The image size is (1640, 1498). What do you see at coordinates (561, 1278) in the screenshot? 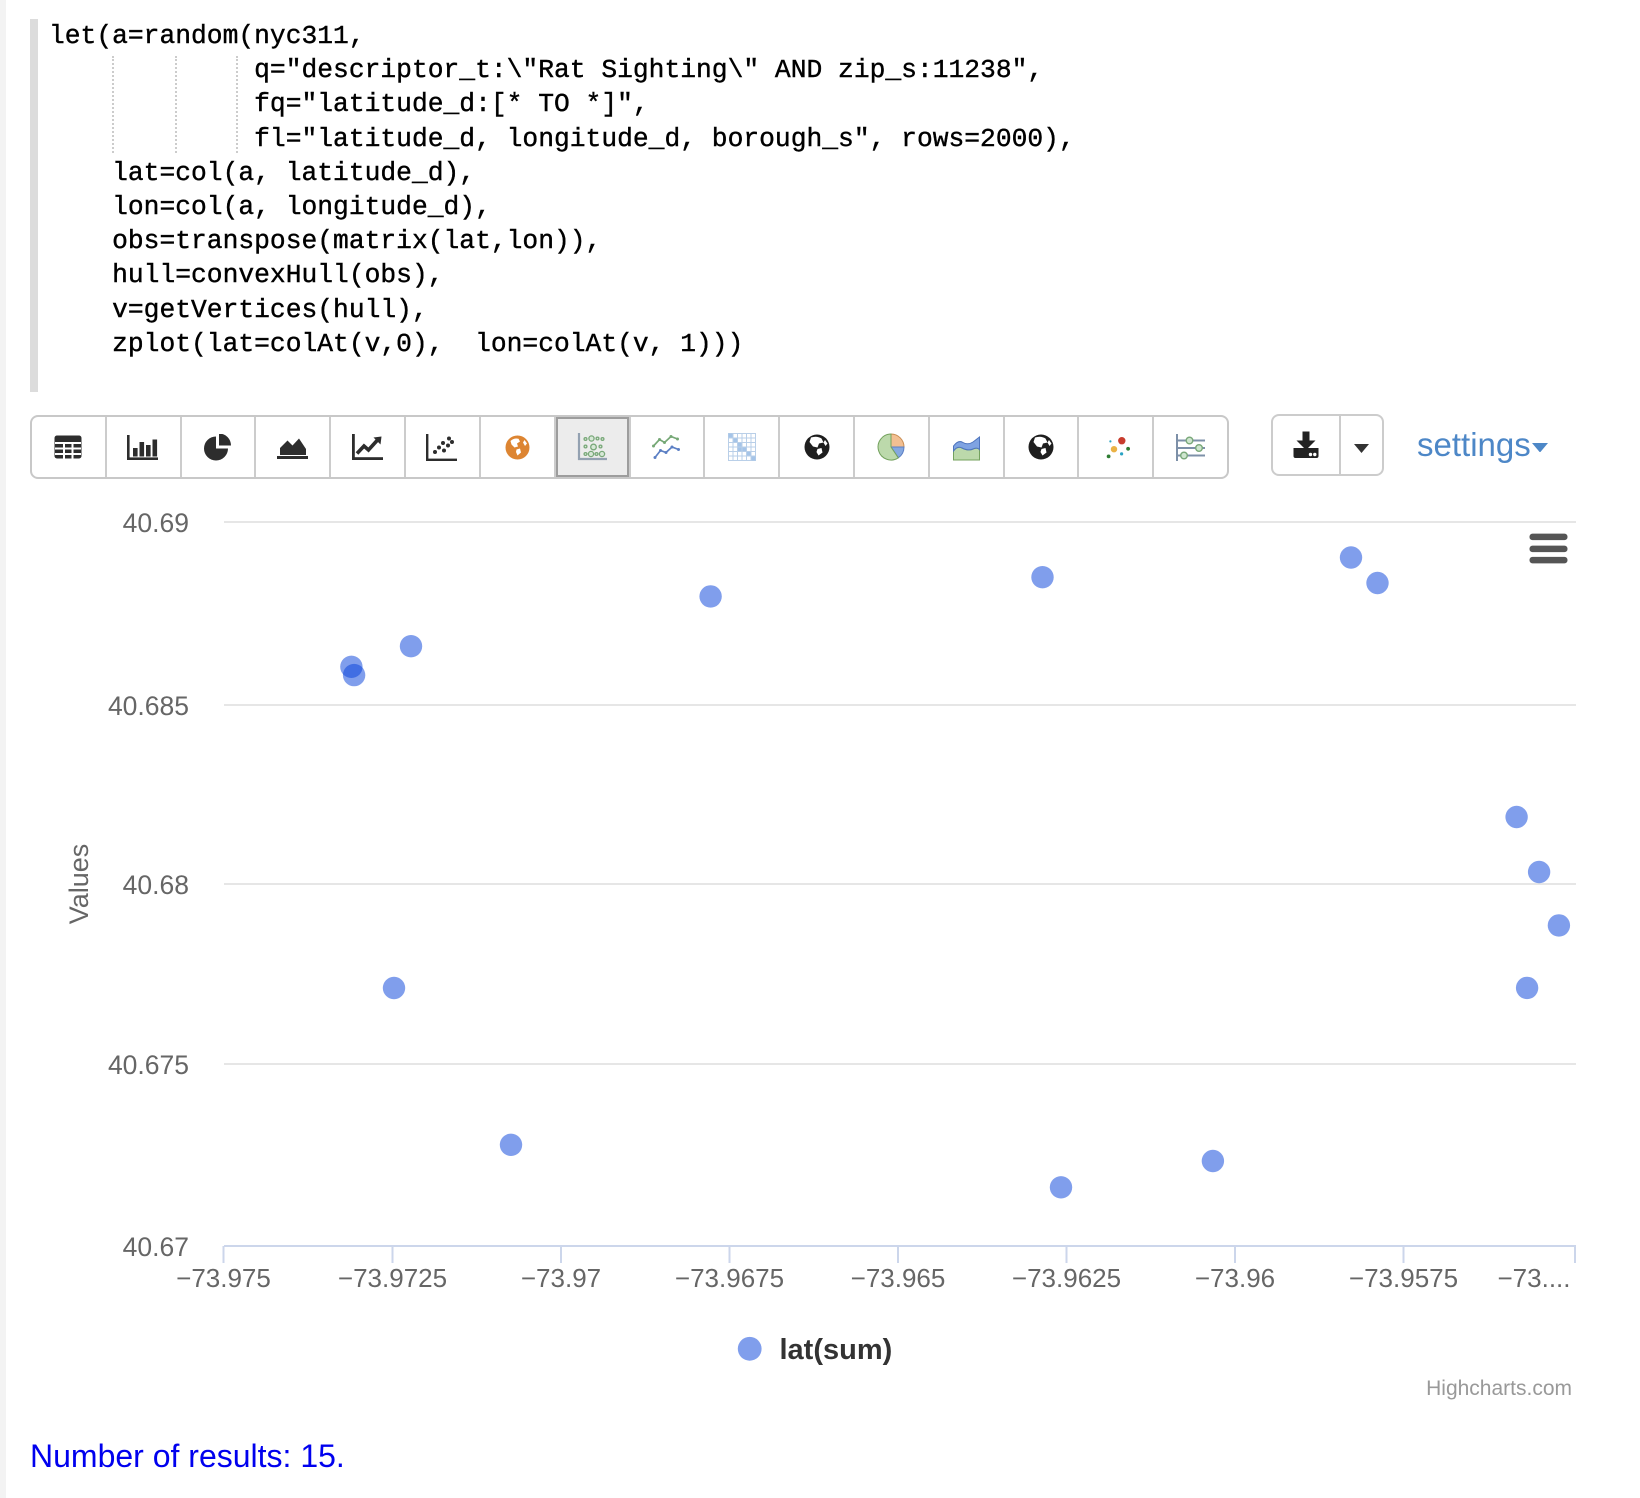
I see `svg-text: −73.97` at bounding box center [561, 1278].